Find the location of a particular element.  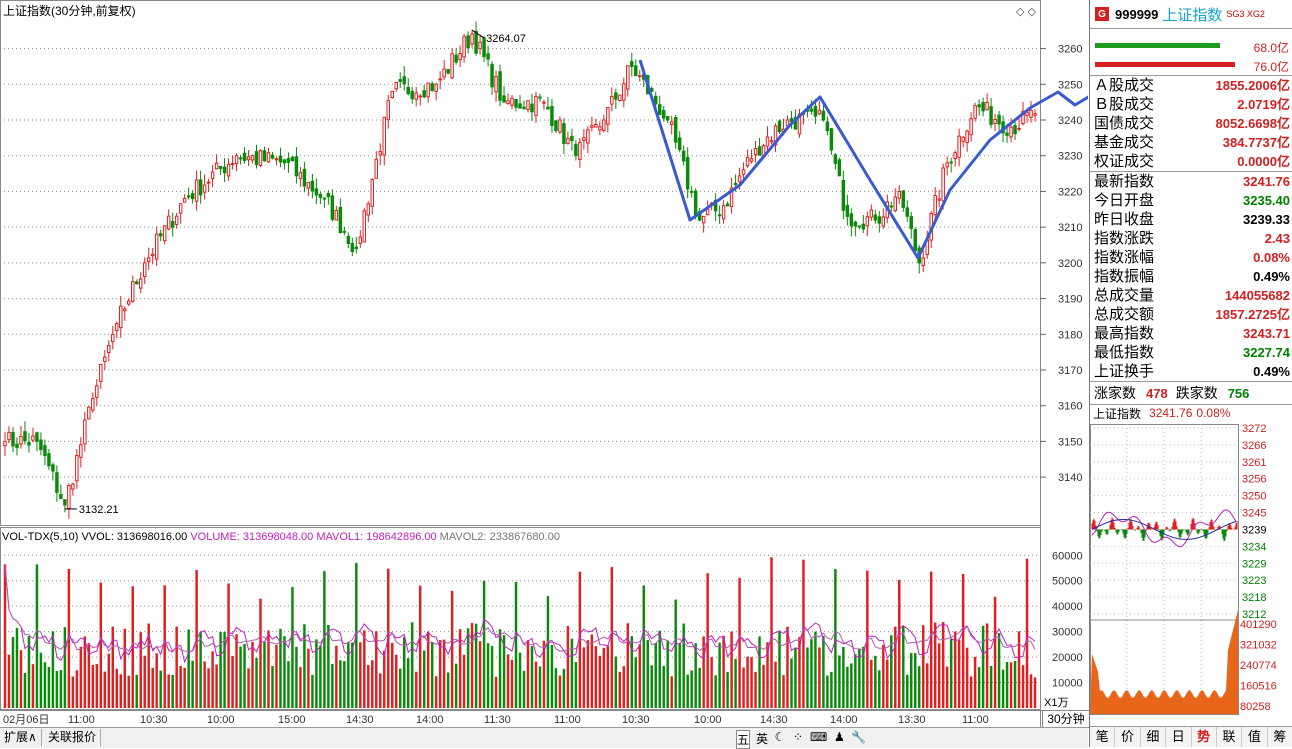

expand-button: 扩展∧ is located at coordinates (21, 737).